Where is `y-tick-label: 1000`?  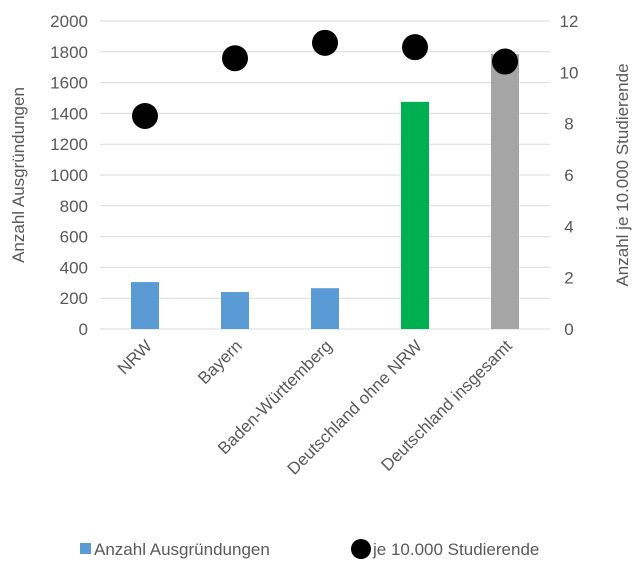
y-tick-label: 1000 is located at coordinates (69, 175).